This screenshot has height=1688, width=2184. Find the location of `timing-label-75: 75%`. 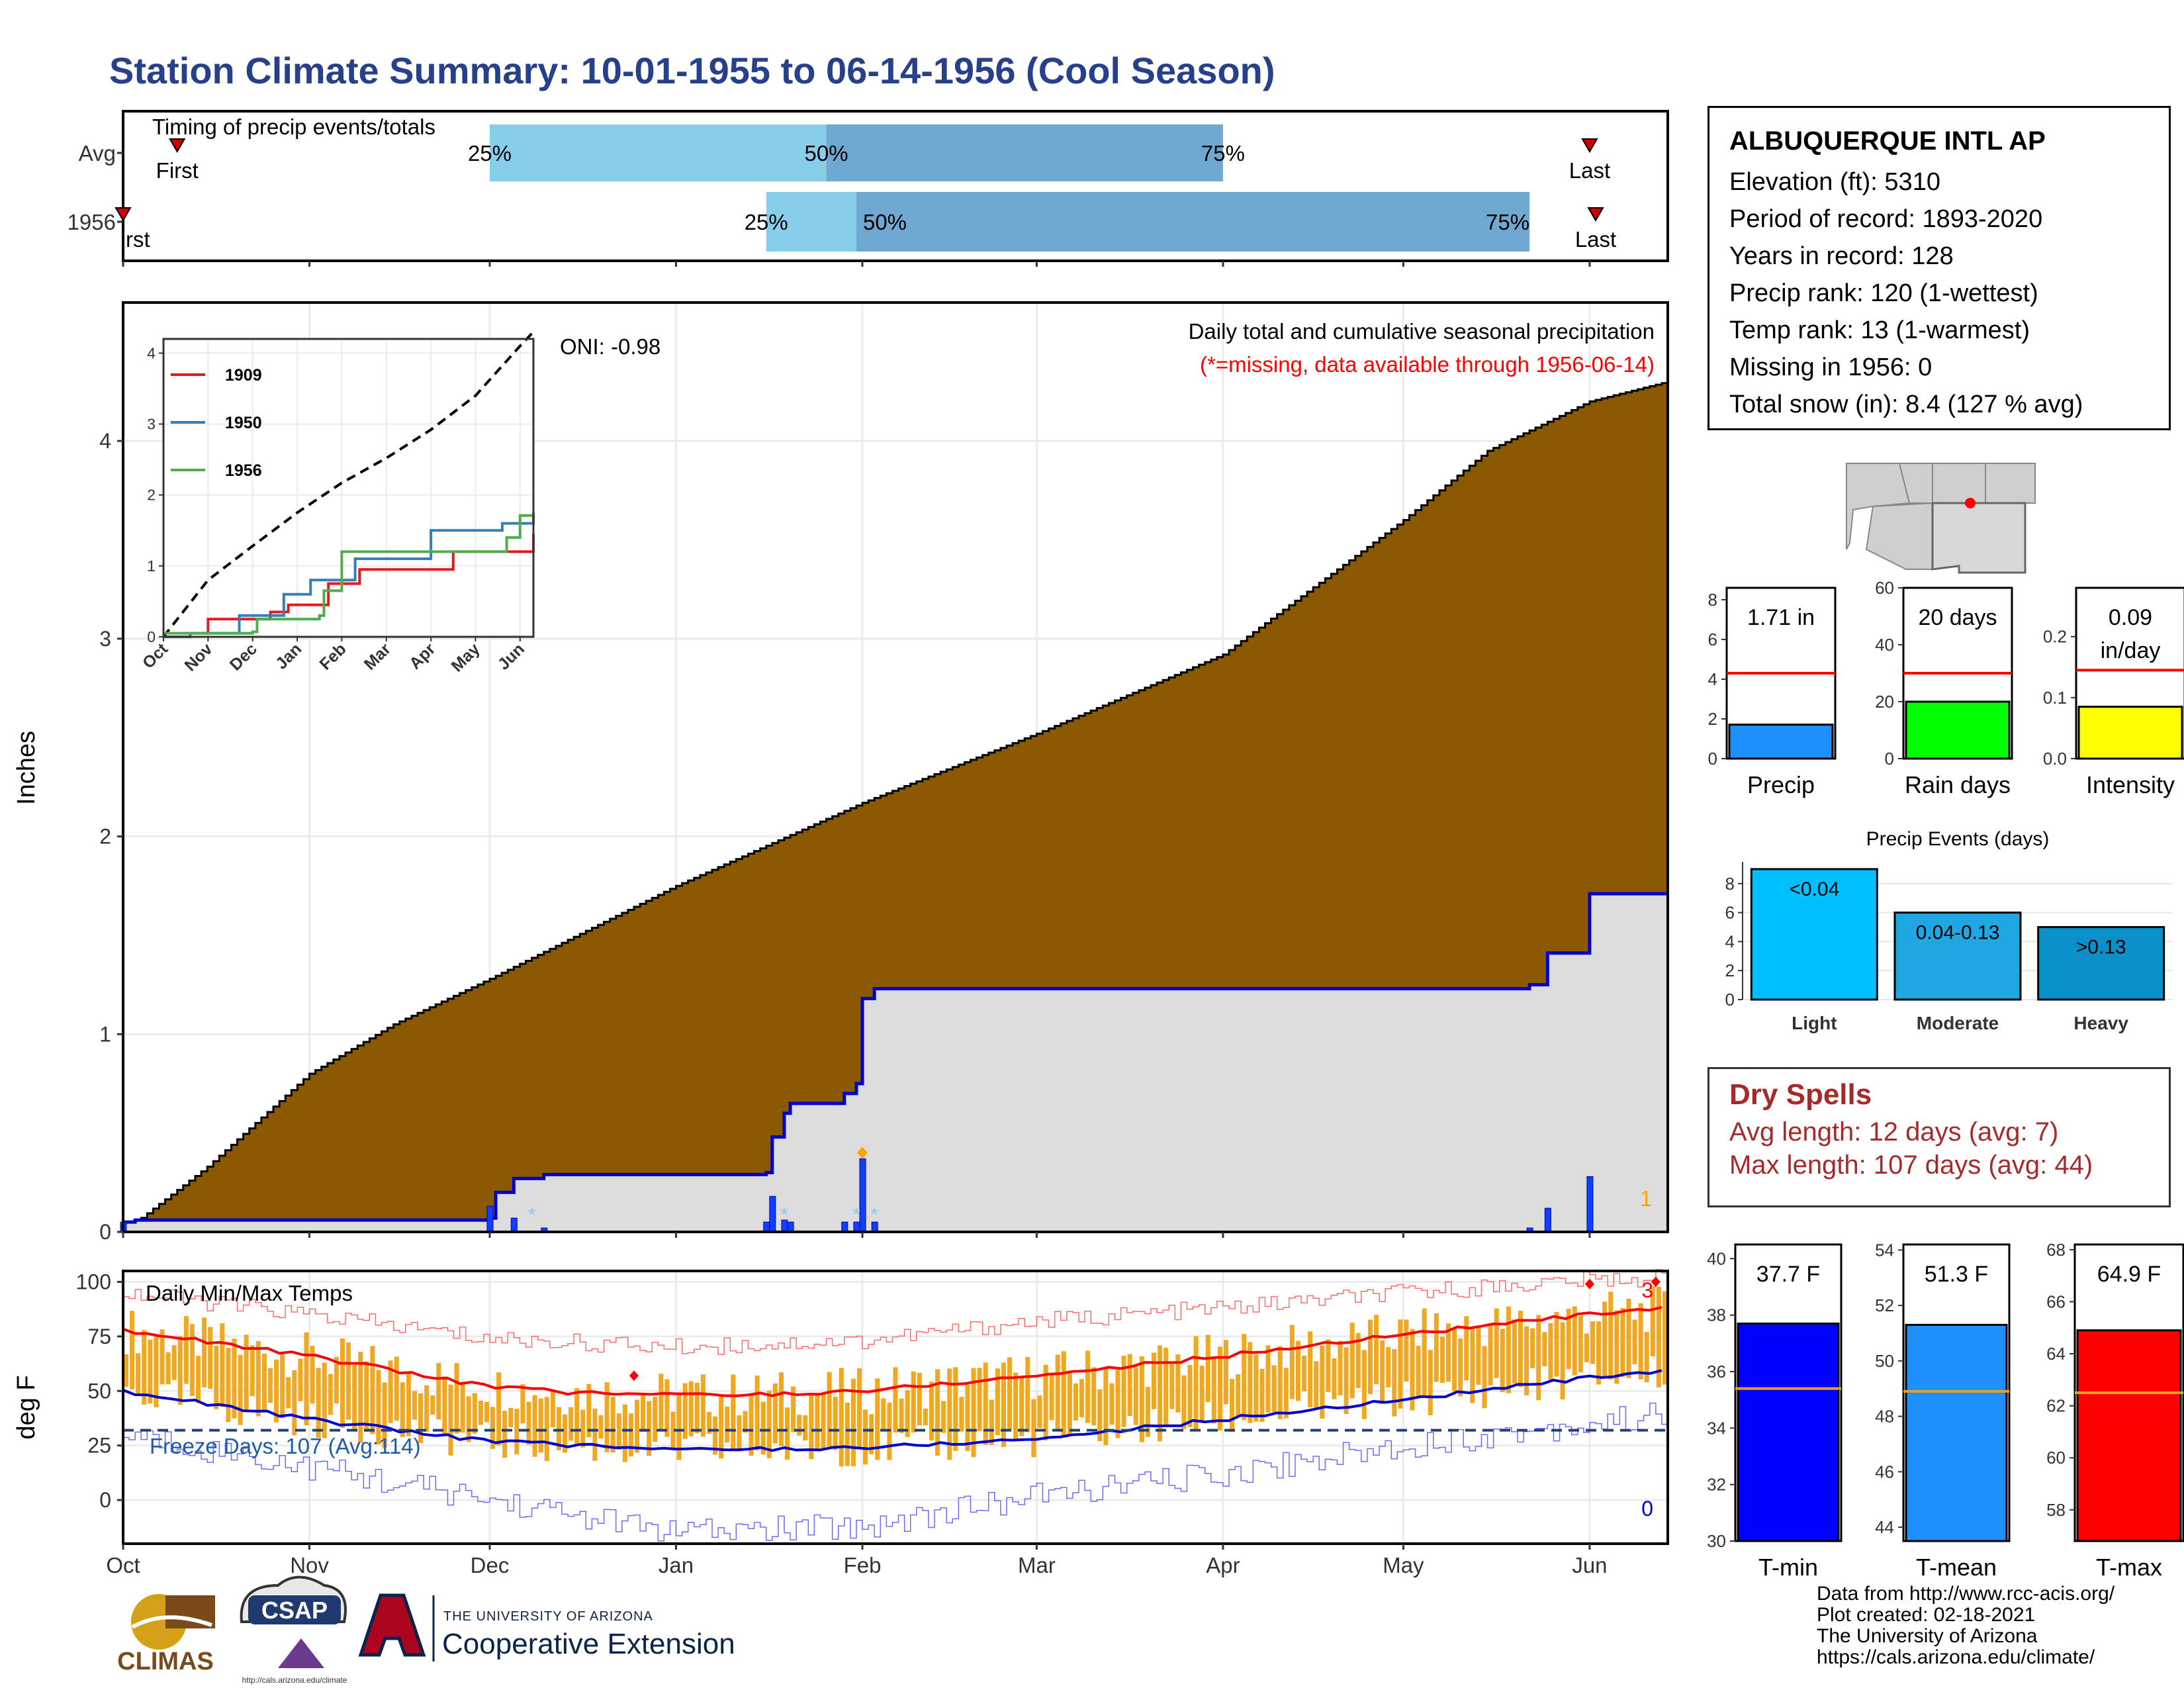

timing-label-75: 75% is located at coordinates (1223, 153).